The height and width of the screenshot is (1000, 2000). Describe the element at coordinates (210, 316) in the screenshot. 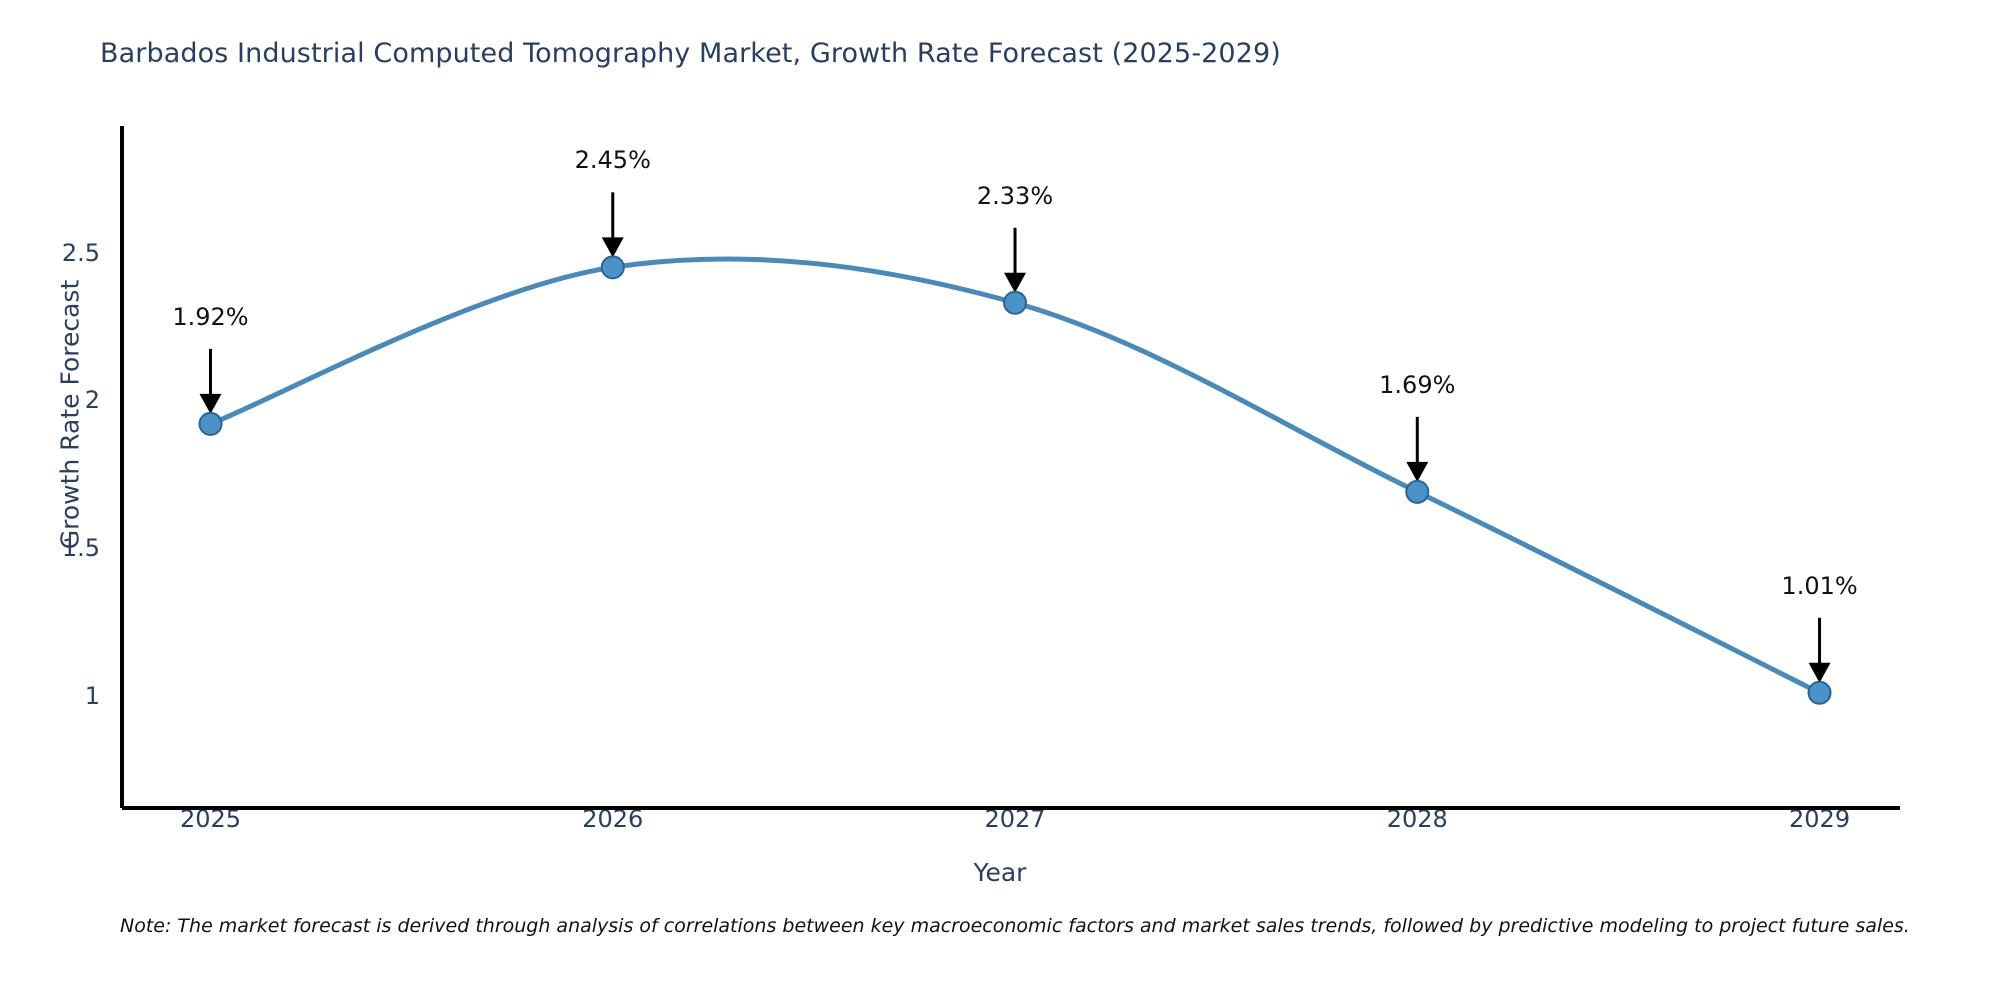

I see `data-point-label: 1.92%` at that location.